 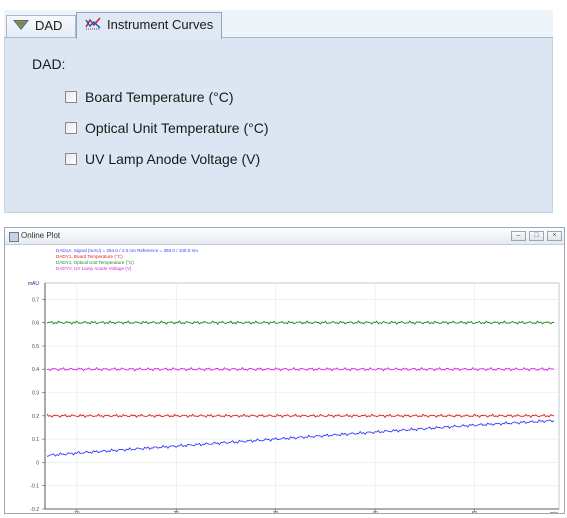 What do you see at coordinates (89, 256) in the screenshot?
I see `legend-entry: DADY1, Board Temperature (°C)` at bounding box center [89, 256].